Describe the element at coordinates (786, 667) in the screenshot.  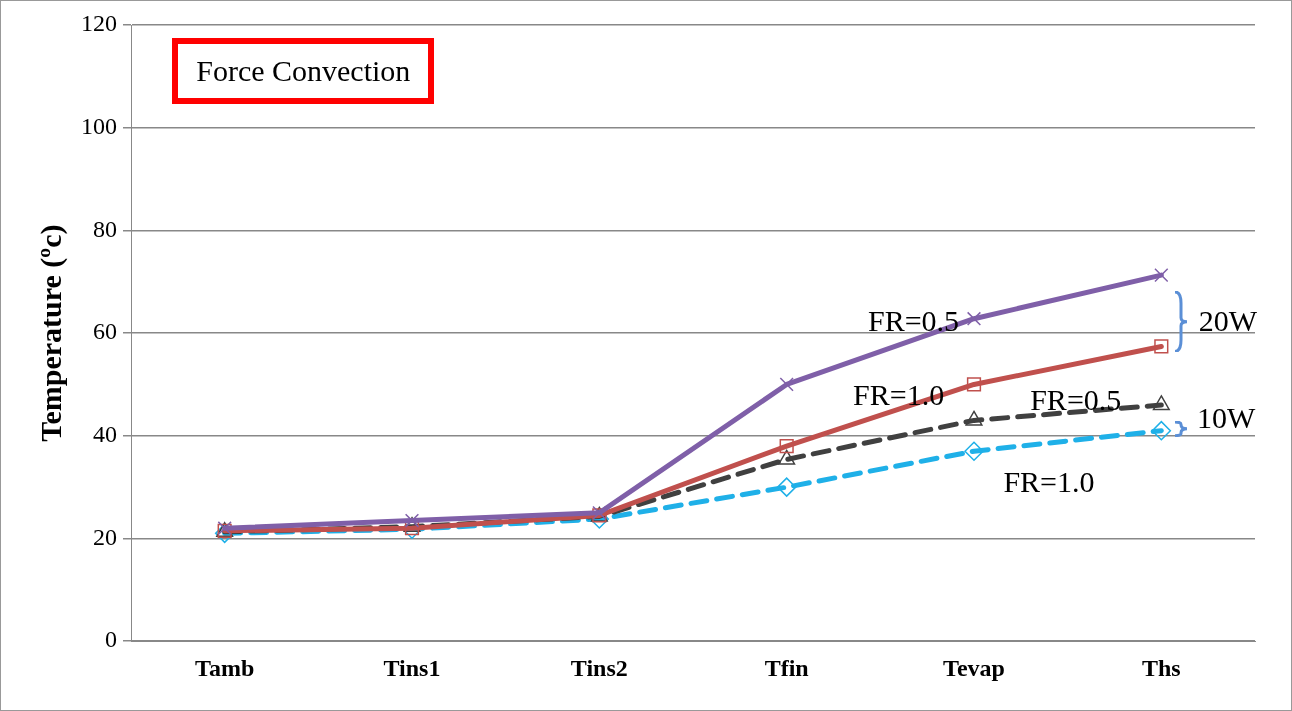
I see `x-tick-label: Tfin` at that location.